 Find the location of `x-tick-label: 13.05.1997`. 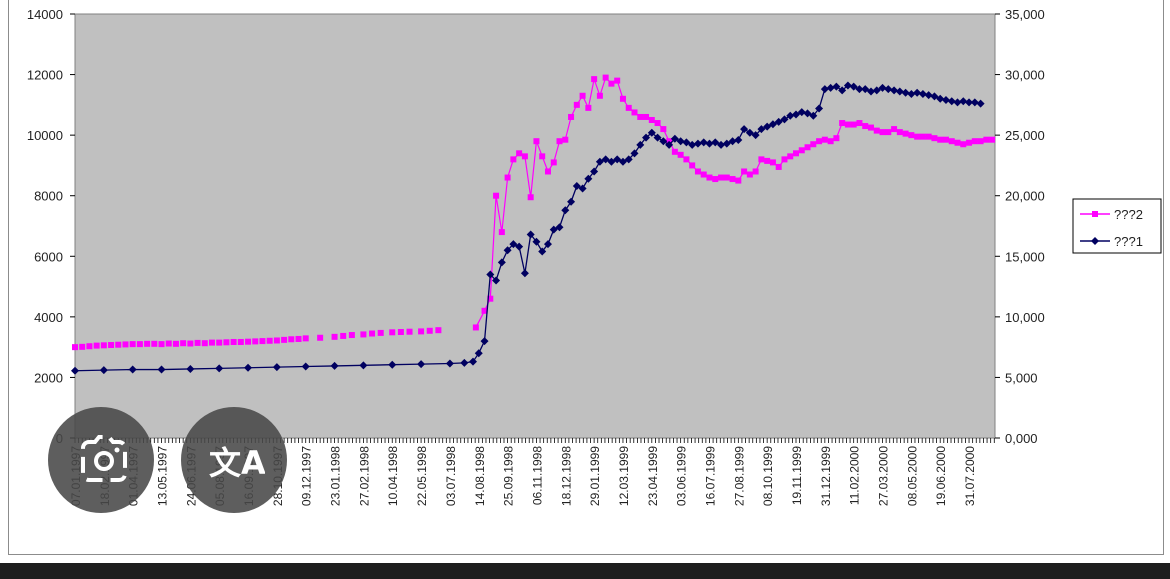

x-tick-label: 13.05.1997 is located at coordinates (163, 476).